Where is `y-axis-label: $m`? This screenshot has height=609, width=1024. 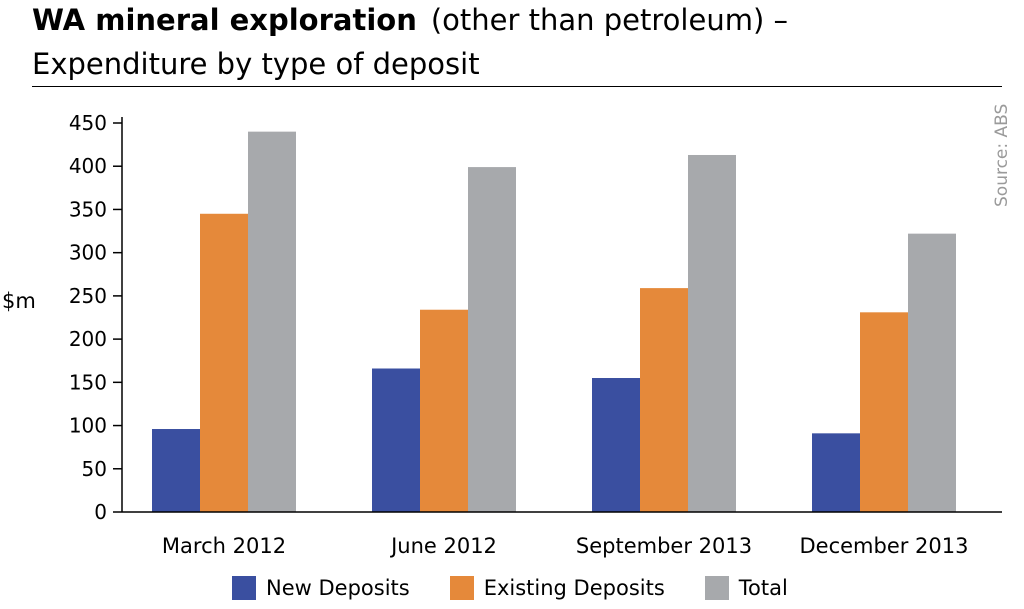 y-axis-label: $m is located at coordinates (19, 301).